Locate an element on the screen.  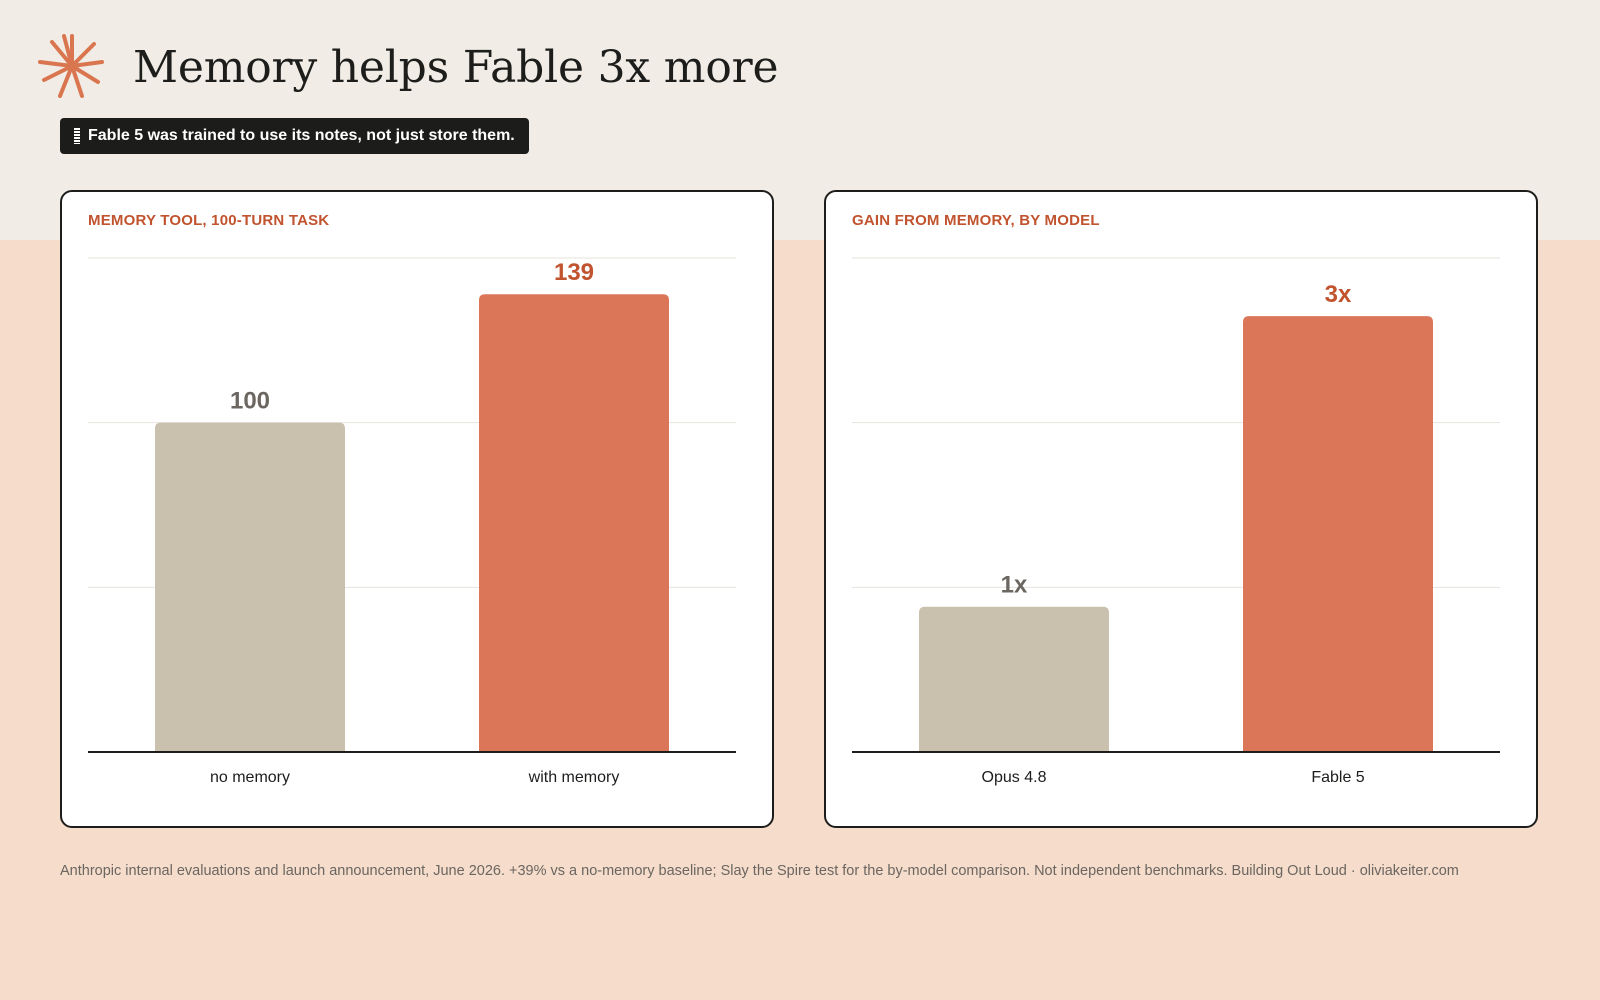
x-tick-label: Fable 5 is located at coordinates (1337, 777).